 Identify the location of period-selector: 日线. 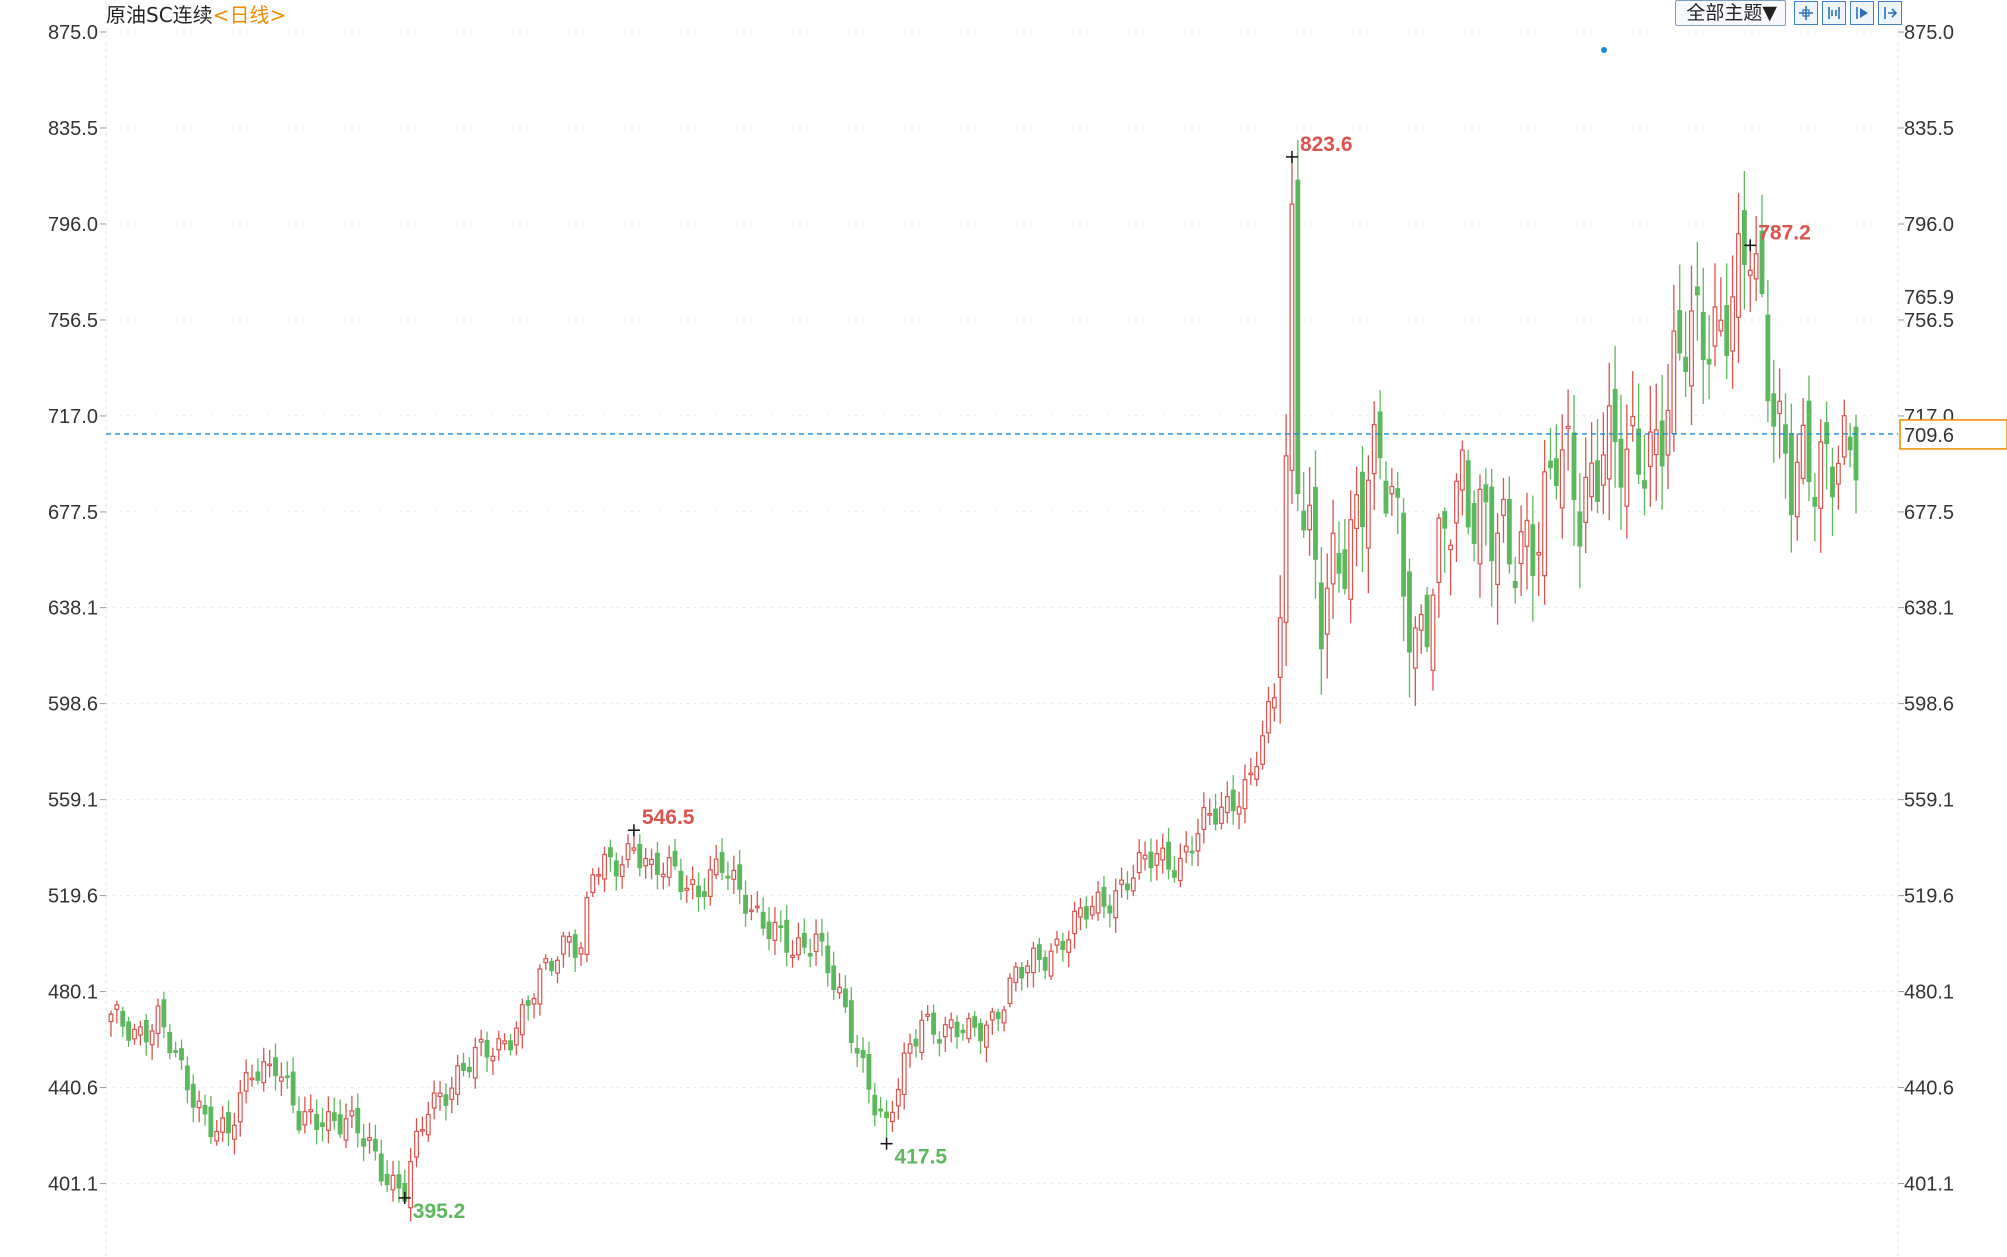
(249, 15).